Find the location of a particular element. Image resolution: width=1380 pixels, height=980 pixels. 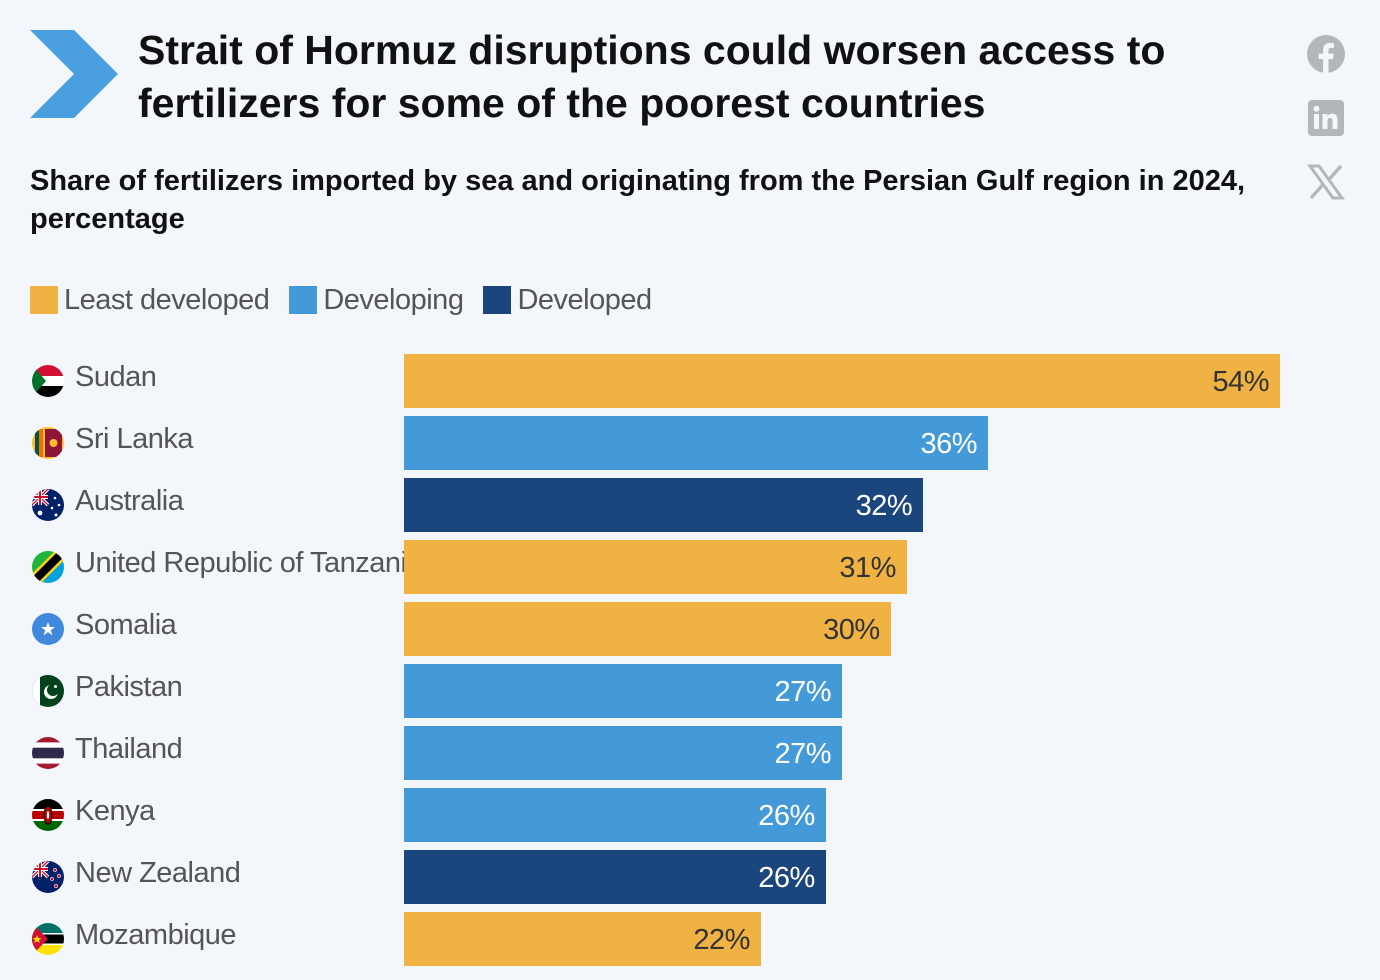

legend-swatch-developing is located at coordinates (303, 300).